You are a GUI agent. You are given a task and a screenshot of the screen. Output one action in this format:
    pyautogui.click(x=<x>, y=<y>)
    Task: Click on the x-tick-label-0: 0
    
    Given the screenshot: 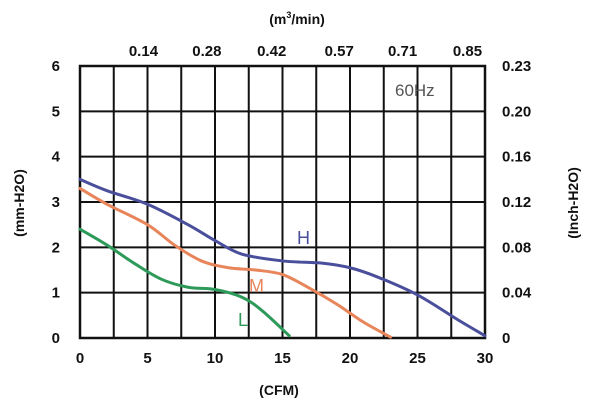 What is the action you would take?
    pyautogui.click(x=80, y=358)
    